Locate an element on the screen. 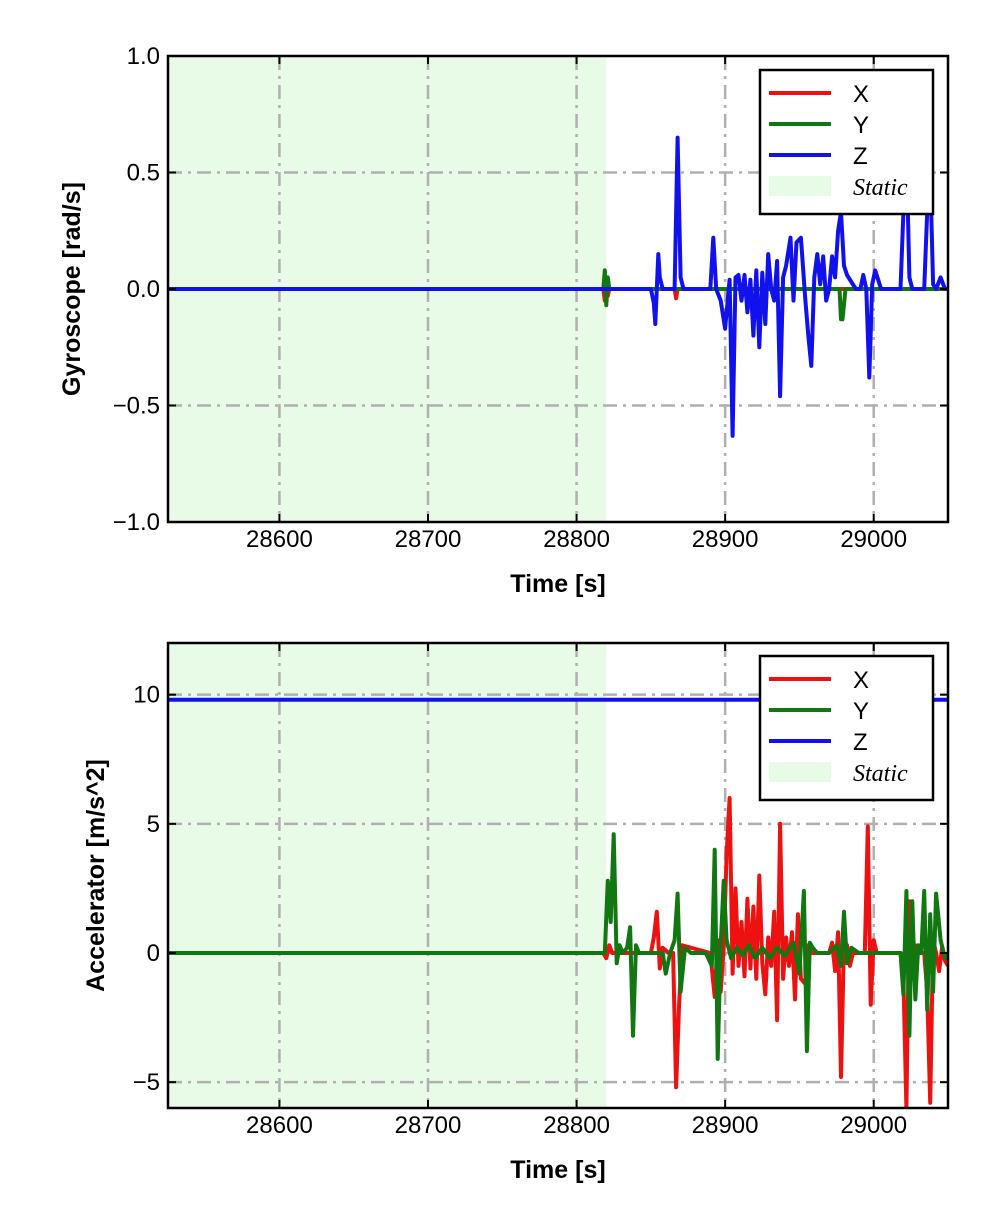 The image size is (992, 1228). y-tick-label: −5 is located at coordinates (146, 1082).